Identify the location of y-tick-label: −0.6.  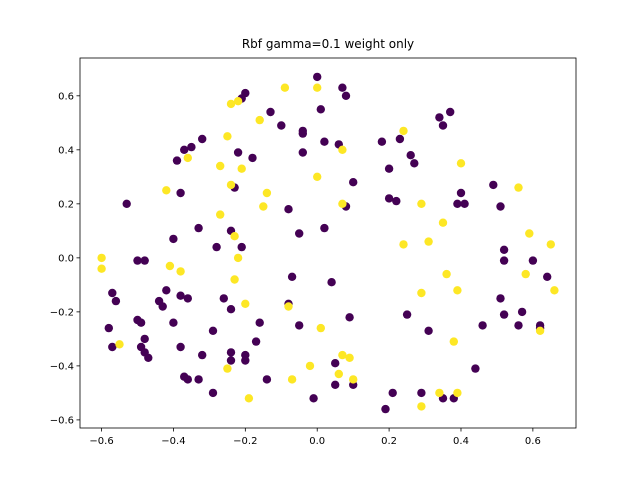
(62, 420).